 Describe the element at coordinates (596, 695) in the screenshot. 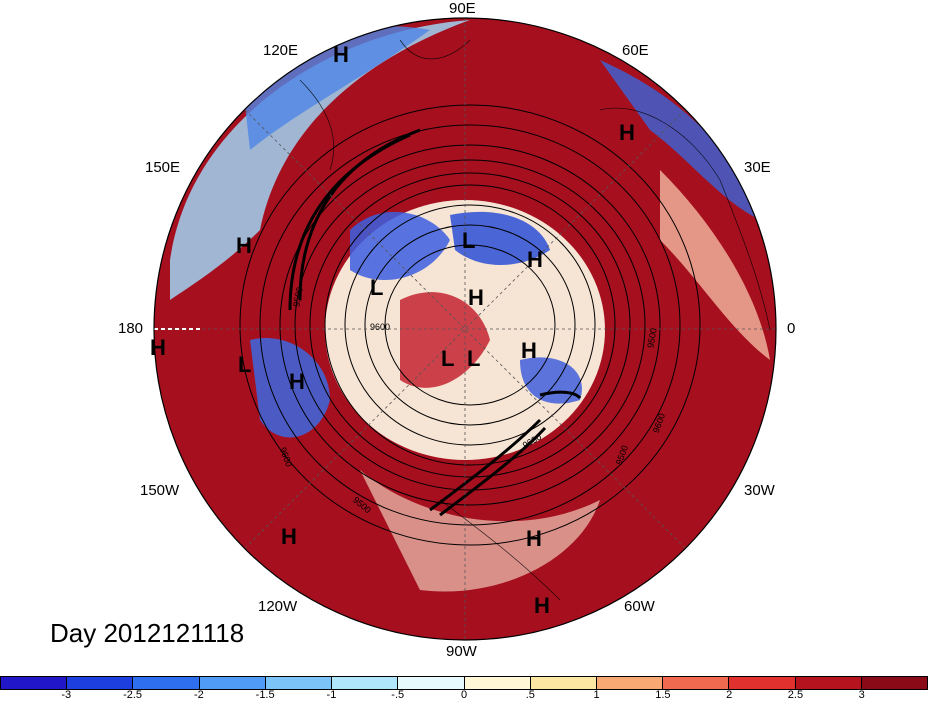

I see `colorbar-tick-label: 1` at that location.